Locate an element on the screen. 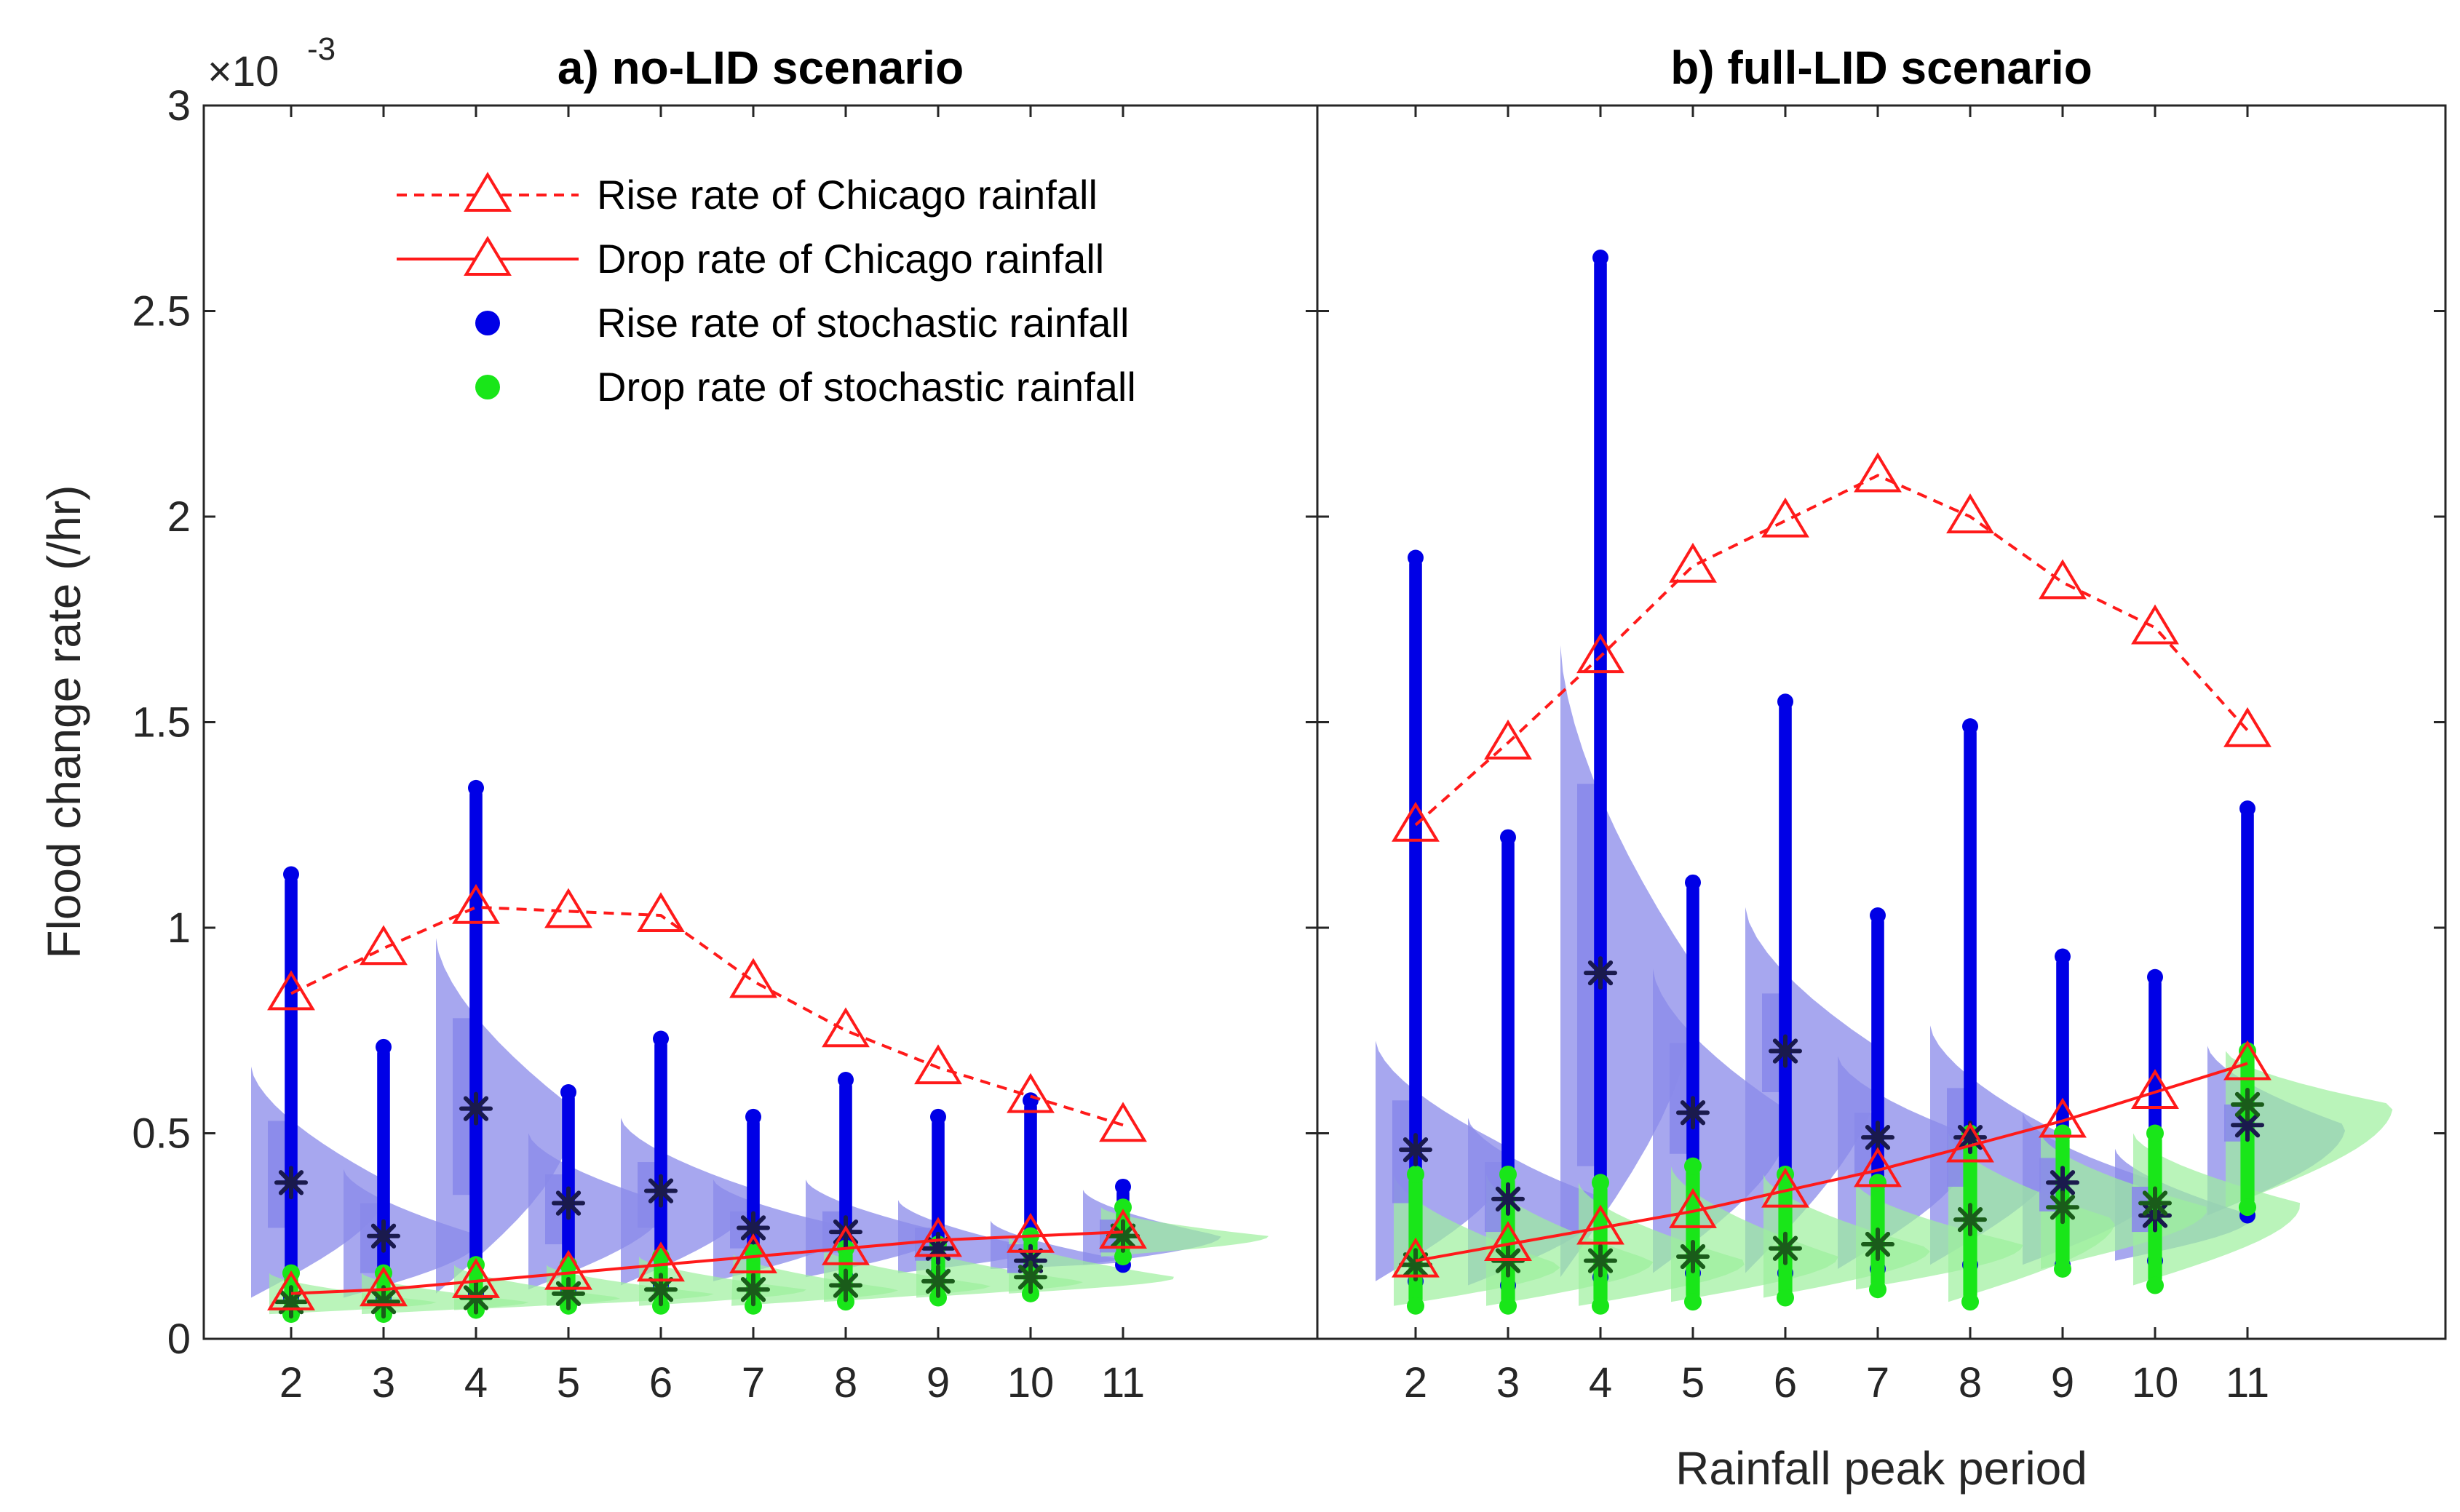 This screenshot has width=2460, height=1512. y-tick-label: 3 is located at coordinates (179, 106).